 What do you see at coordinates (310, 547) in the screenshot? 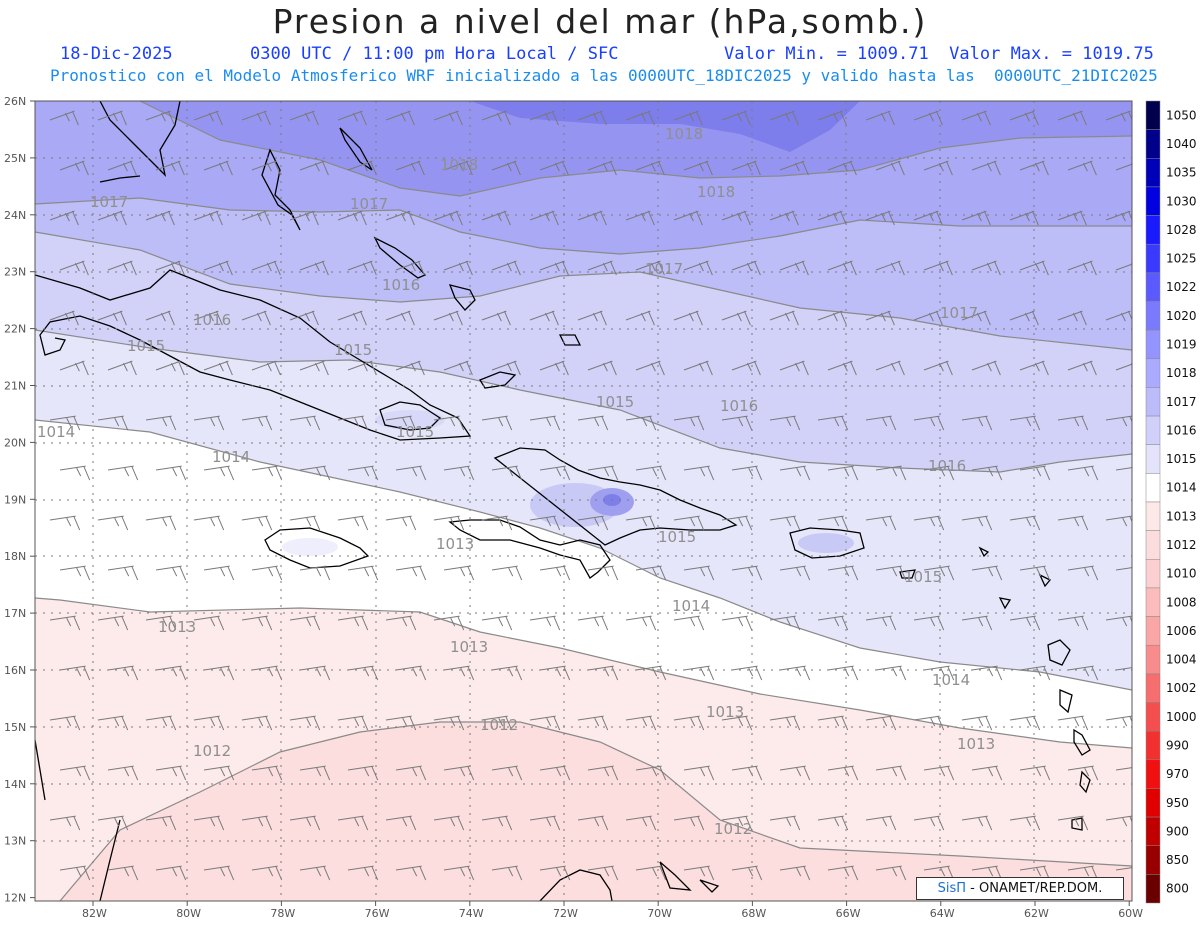
I see `pocket-jamaica` at bounding box center [310, 547].